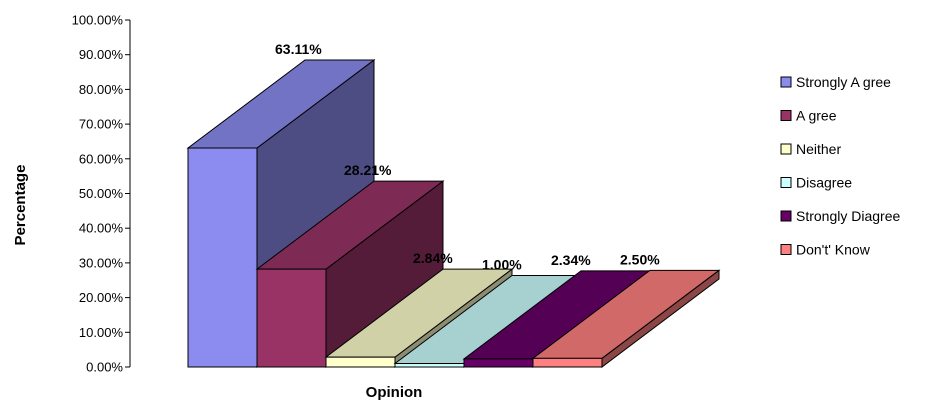 The height and width of the screenshot is (403, 943). I want to click on y-tick-label: 10.00%, so click(101, 332).